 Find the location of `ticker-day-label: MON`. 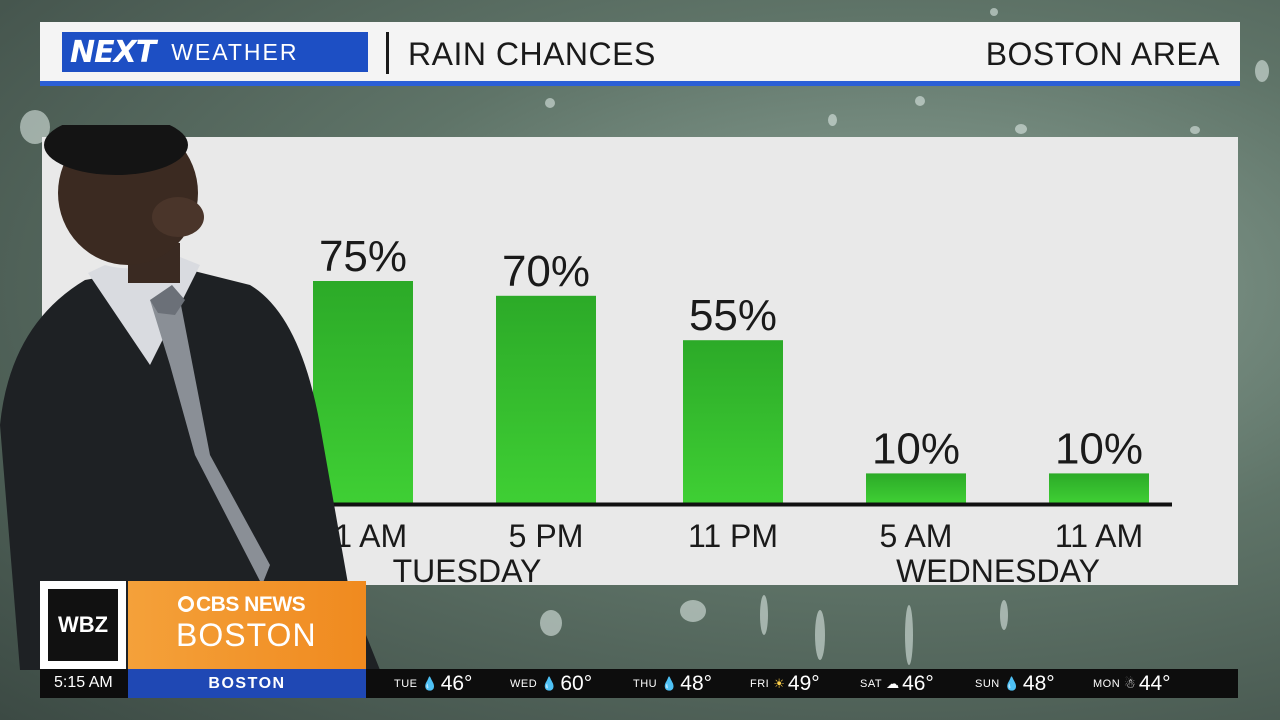

ticker-day-label: MON is located at coordinates (1107, 683).